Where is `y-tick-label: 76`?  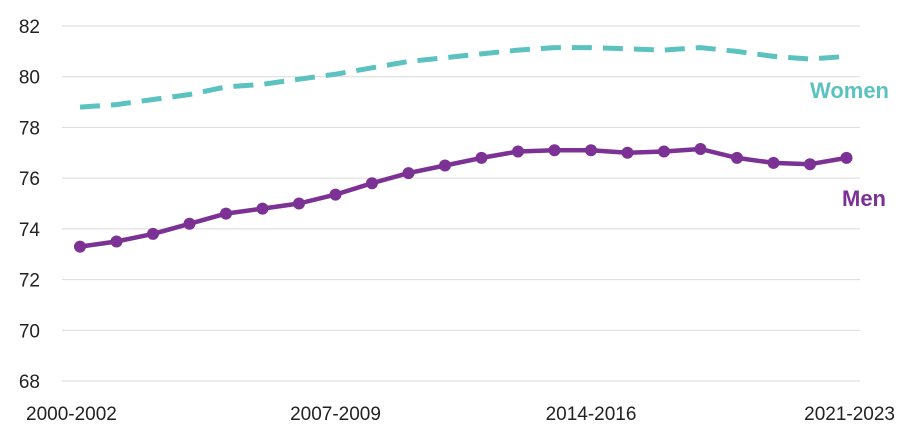 y-tick-label: 76 is located at coordinates (29, 179).